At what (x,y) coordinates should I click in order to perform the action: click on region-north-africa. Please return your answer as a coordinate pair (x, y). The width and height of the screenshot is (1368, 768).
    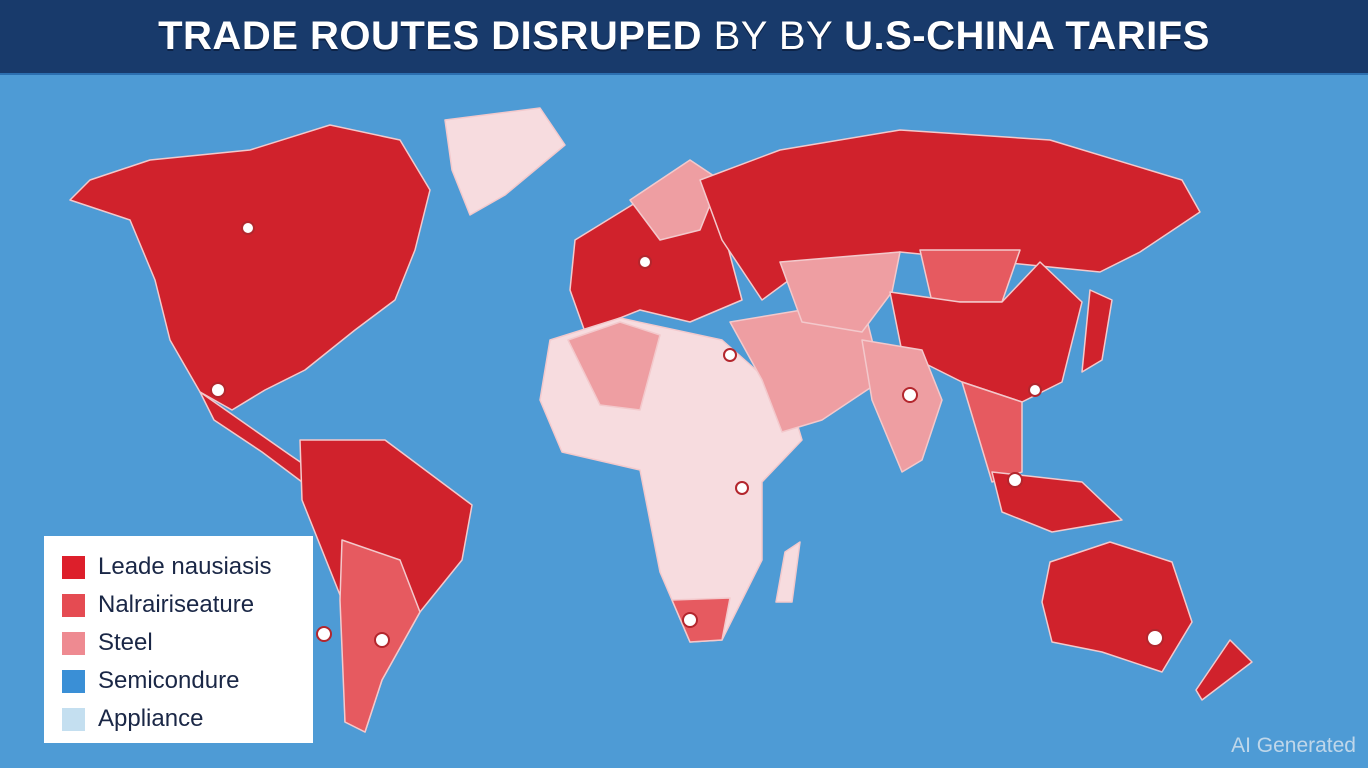
    Looking at the image, I should click on (614, 366).